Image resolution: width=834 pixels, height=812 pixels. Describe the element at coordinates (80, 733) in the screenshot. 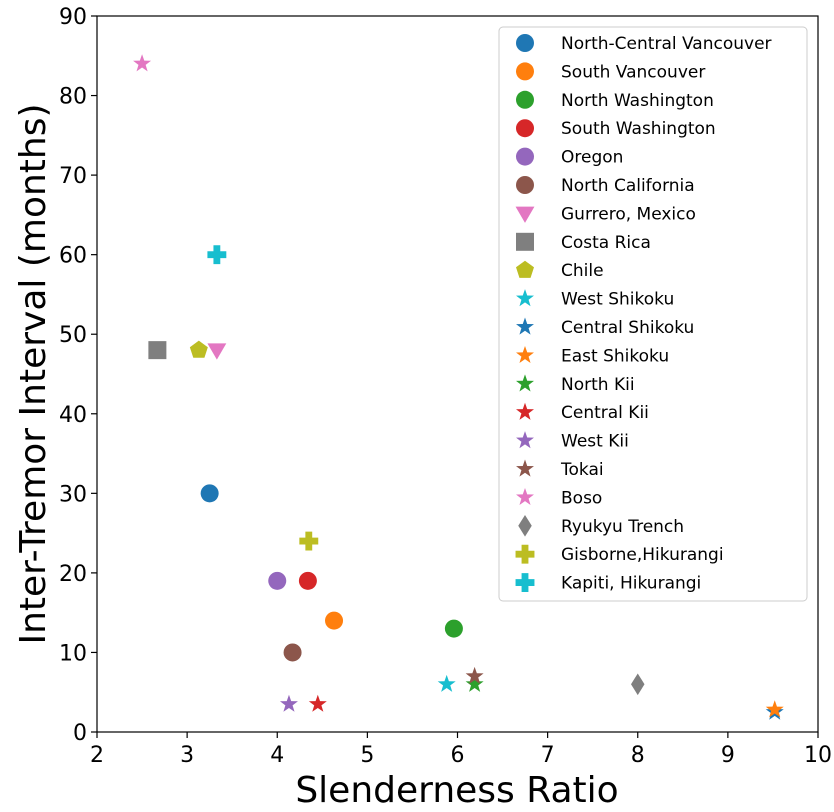

I see `y-tick-label: 0` at that location.